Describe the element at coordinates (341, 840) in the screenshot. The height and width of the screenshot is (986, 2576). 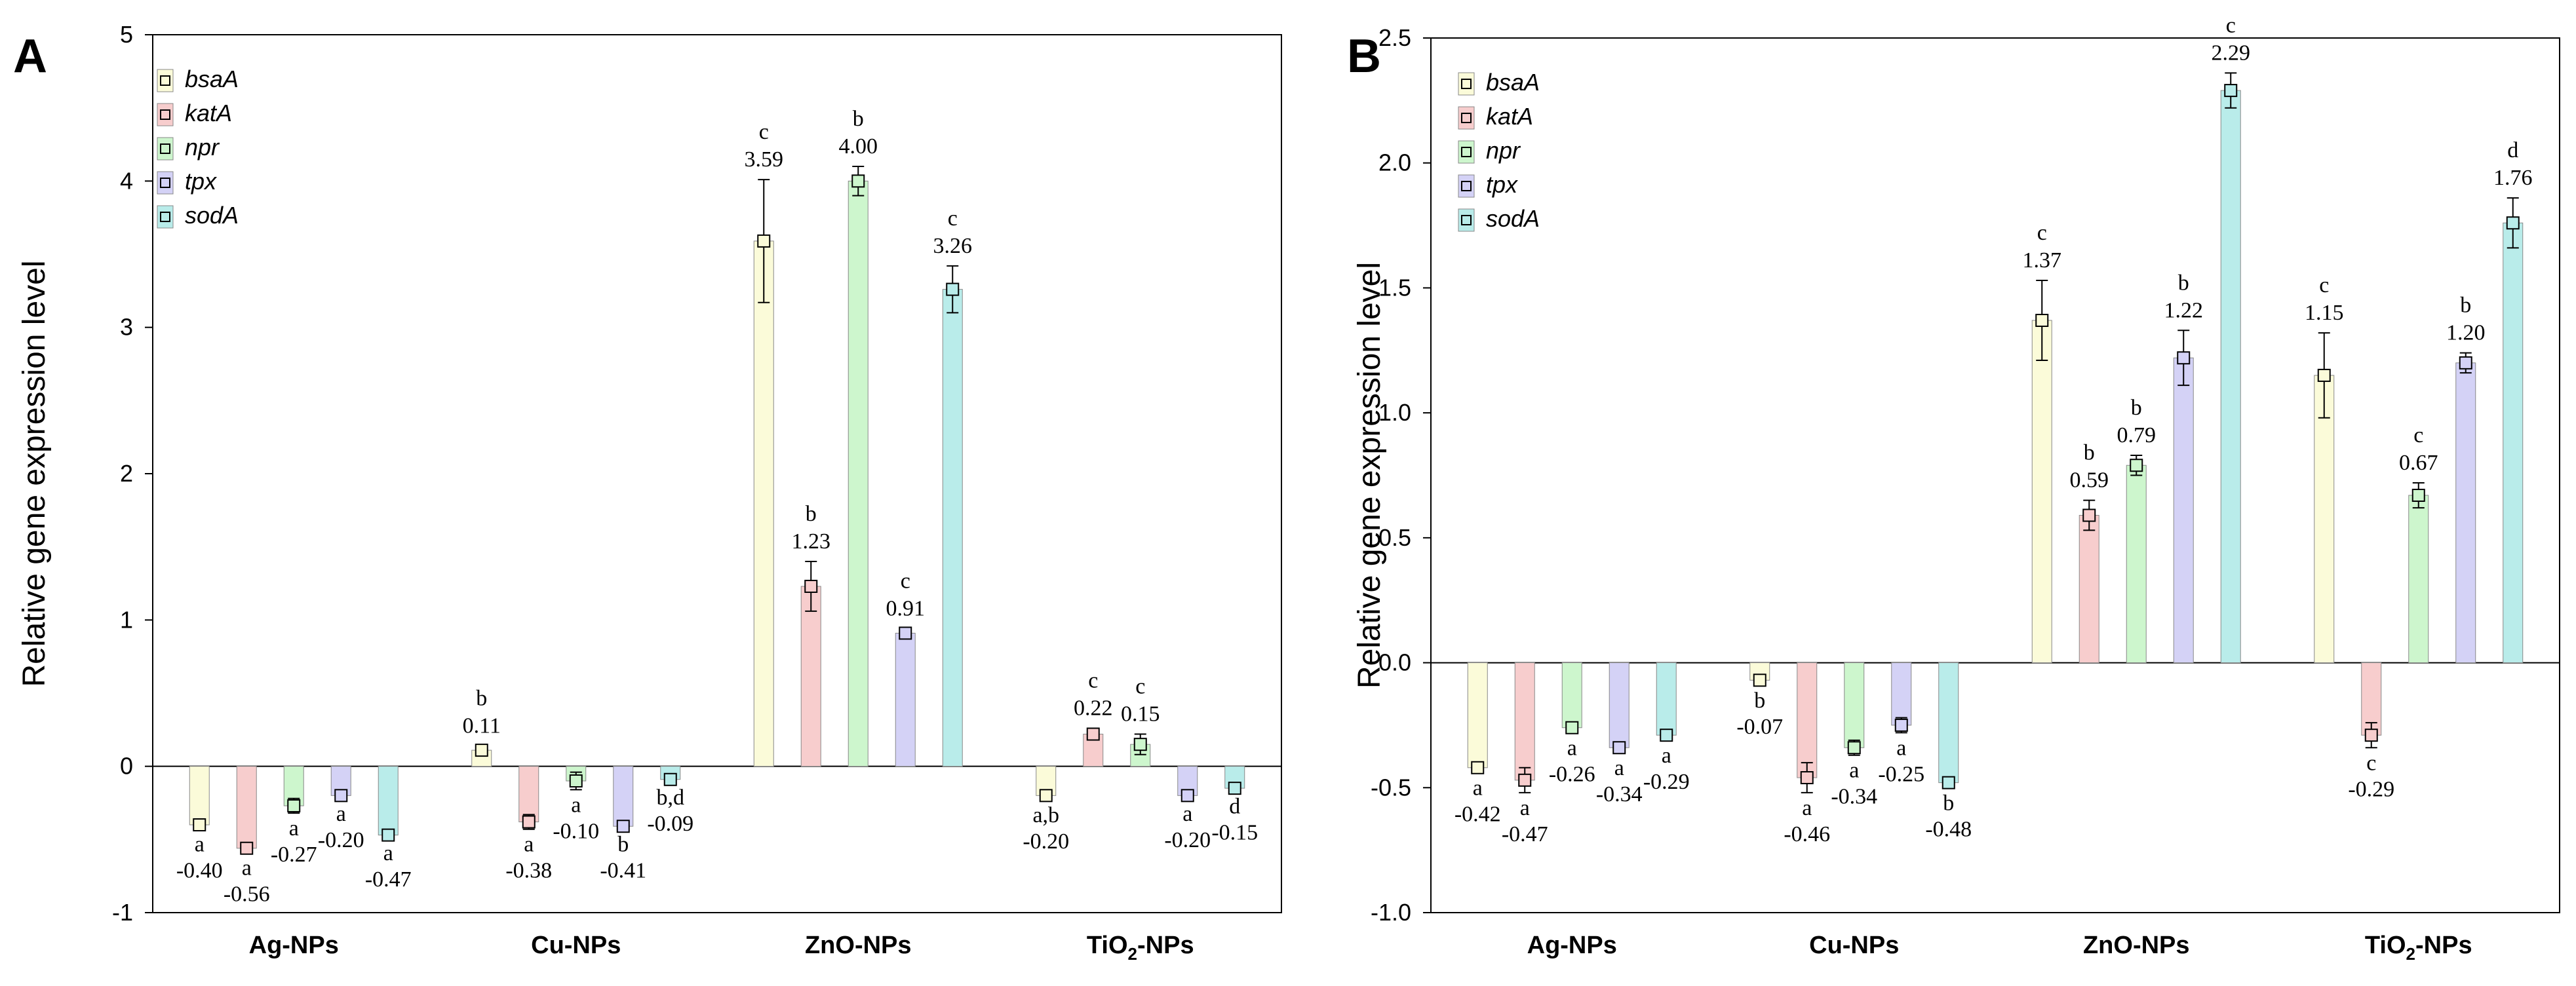
I see `data-label: -0.20` at that location.